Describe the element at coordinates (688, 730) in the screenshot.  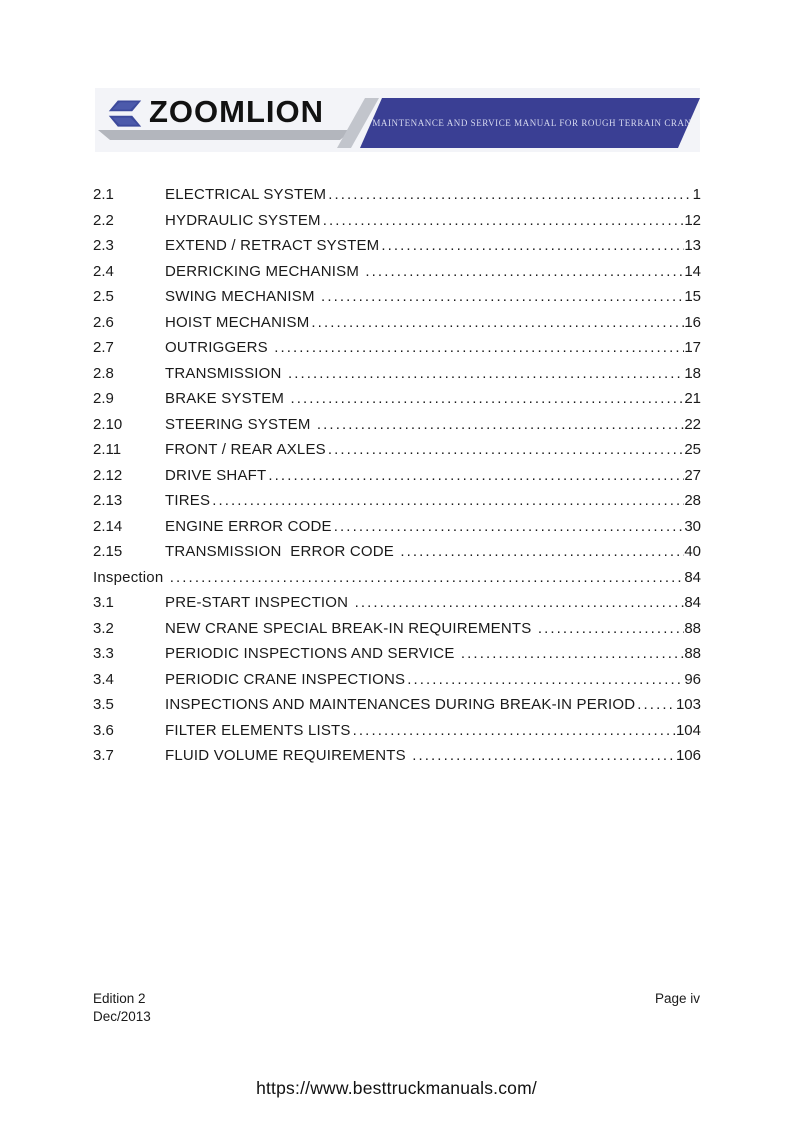
I see `toc-entry-page: 104` at that location.